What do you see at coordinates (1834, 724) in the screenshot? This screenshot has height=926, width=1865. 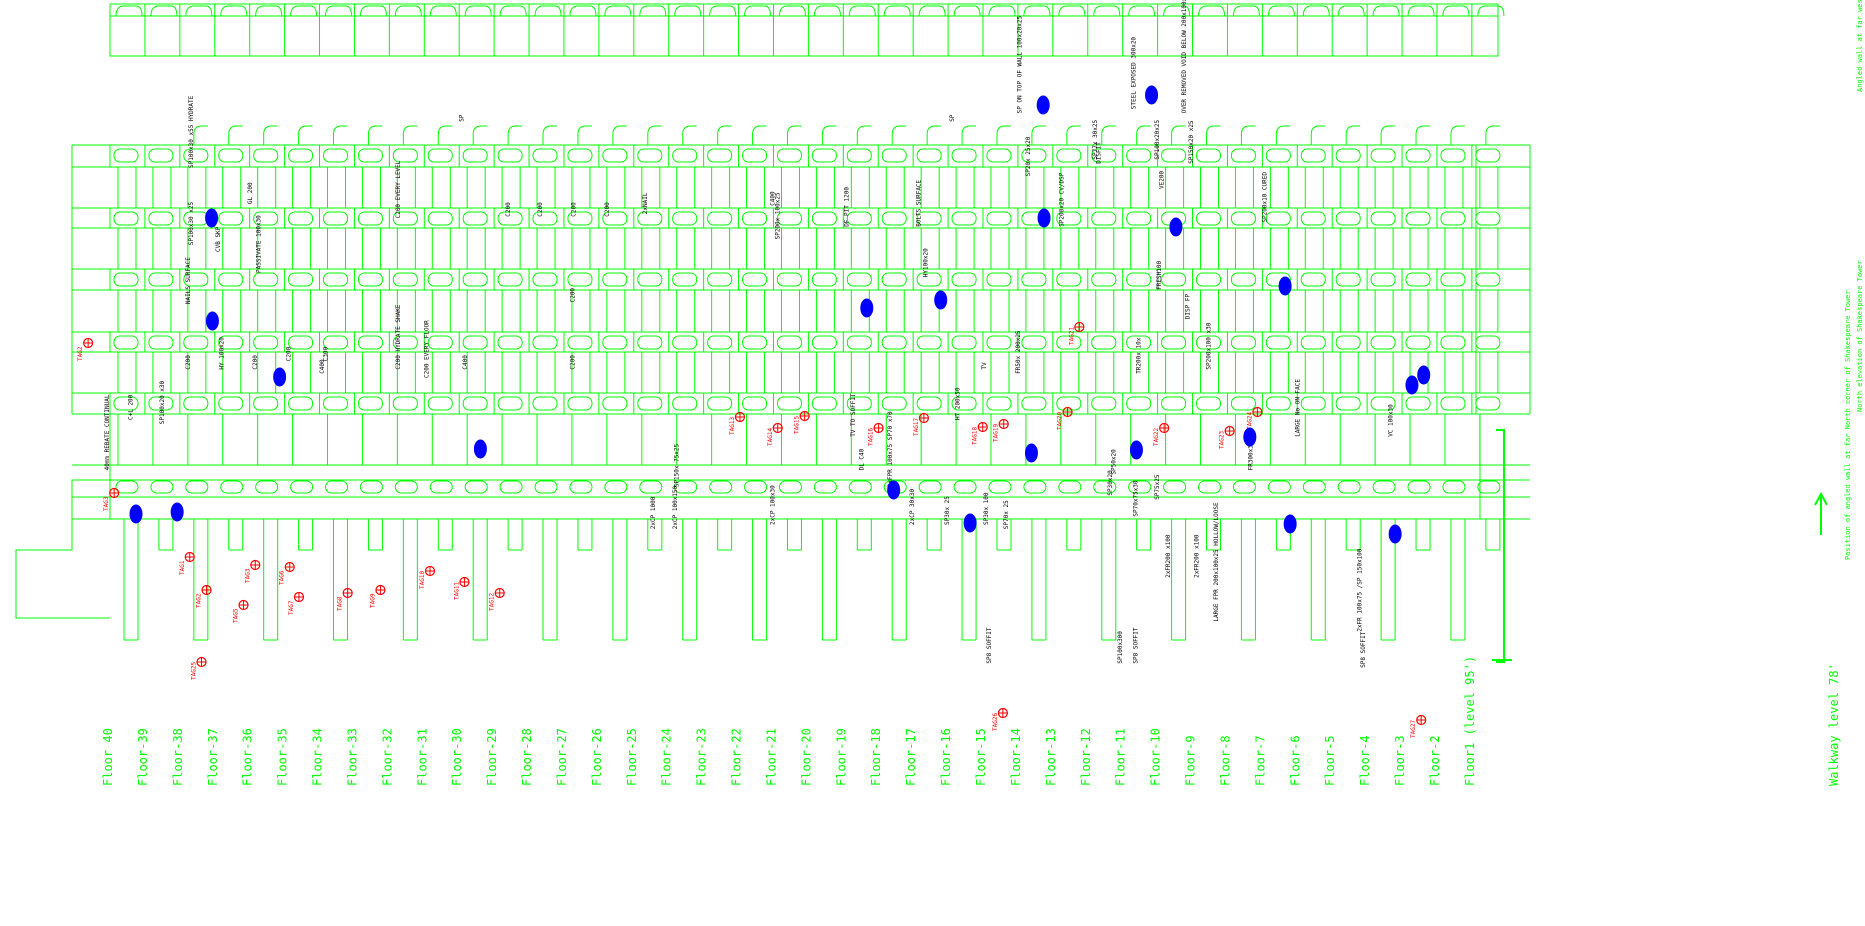 I see `walkway-label: Walkway level 78'` at bounding box center [1834, 724].